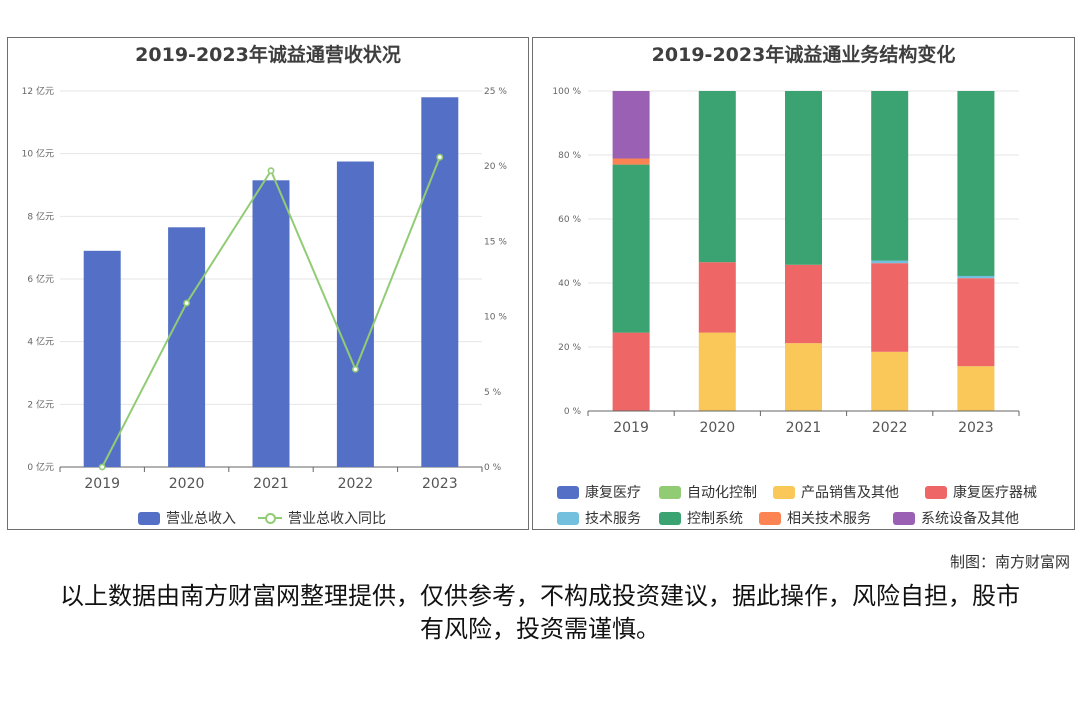 This screenshot has width=1080, height=720. What do you see at coordinates (829, 519) in the screenshot?
I see `legend-label: 相关技术服务` at bounding box center [829, 519].